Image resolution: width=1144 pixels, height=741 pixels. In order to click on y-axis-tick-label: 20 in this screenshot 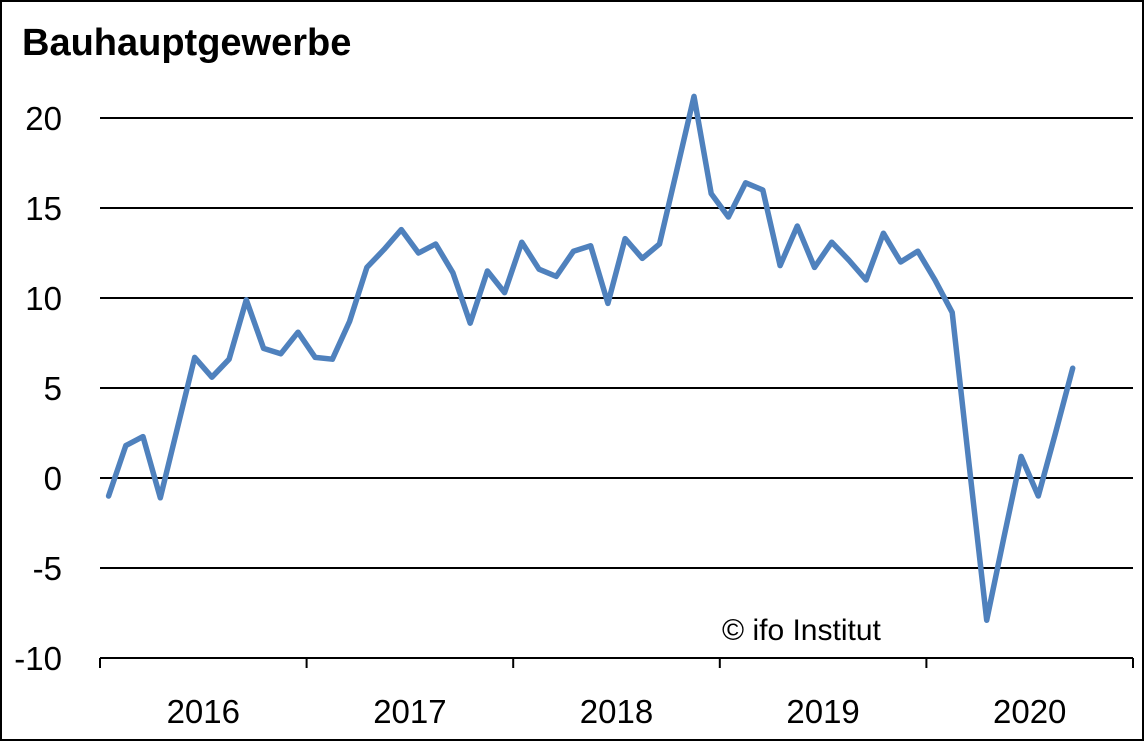, I will do `click(43, 118)`.